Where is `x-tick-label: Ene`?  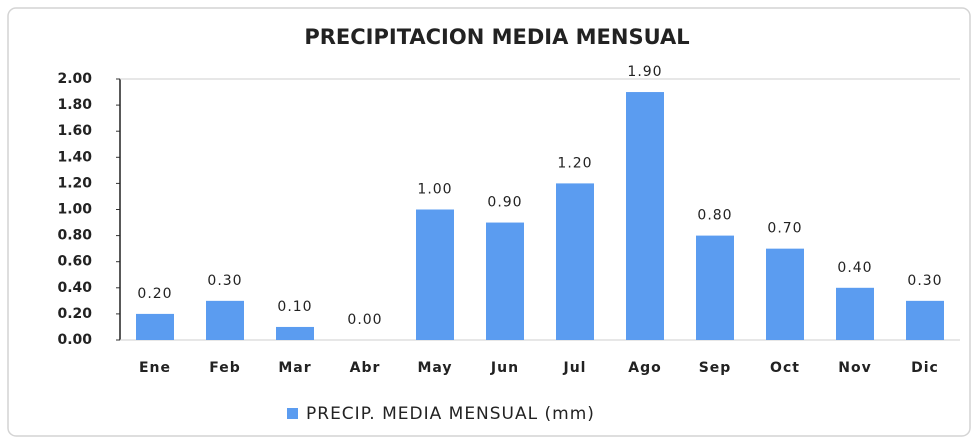
x-tick-label: Ene is located at coordinates (155, 368).